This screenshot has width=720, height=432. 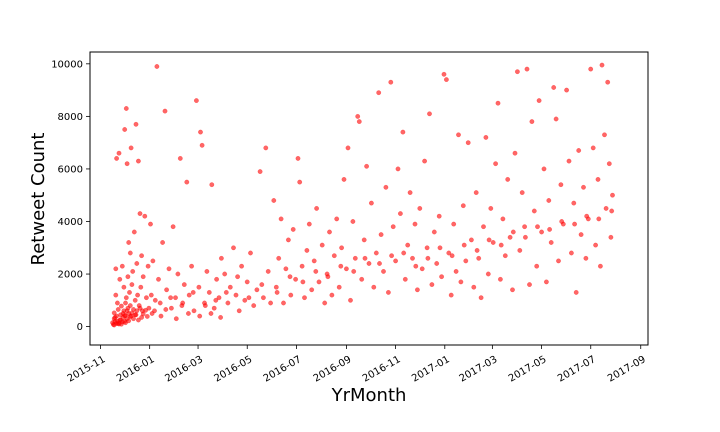 What do you see at coordinates (87, 369) in the screenshot?
I see `x-tick-label: 2015-11` at bounding box center [87, 369].